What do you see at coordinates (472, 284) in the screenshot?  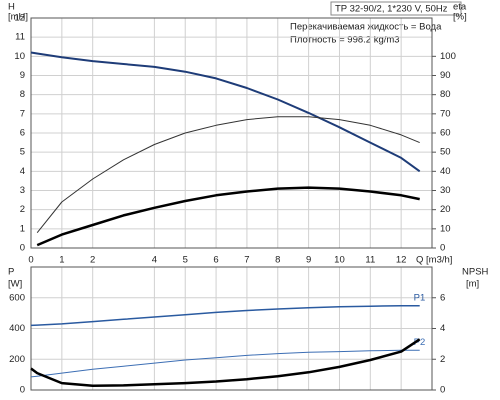 I see `y2-axis-unit: [m]` at bounding box center [472, 284].